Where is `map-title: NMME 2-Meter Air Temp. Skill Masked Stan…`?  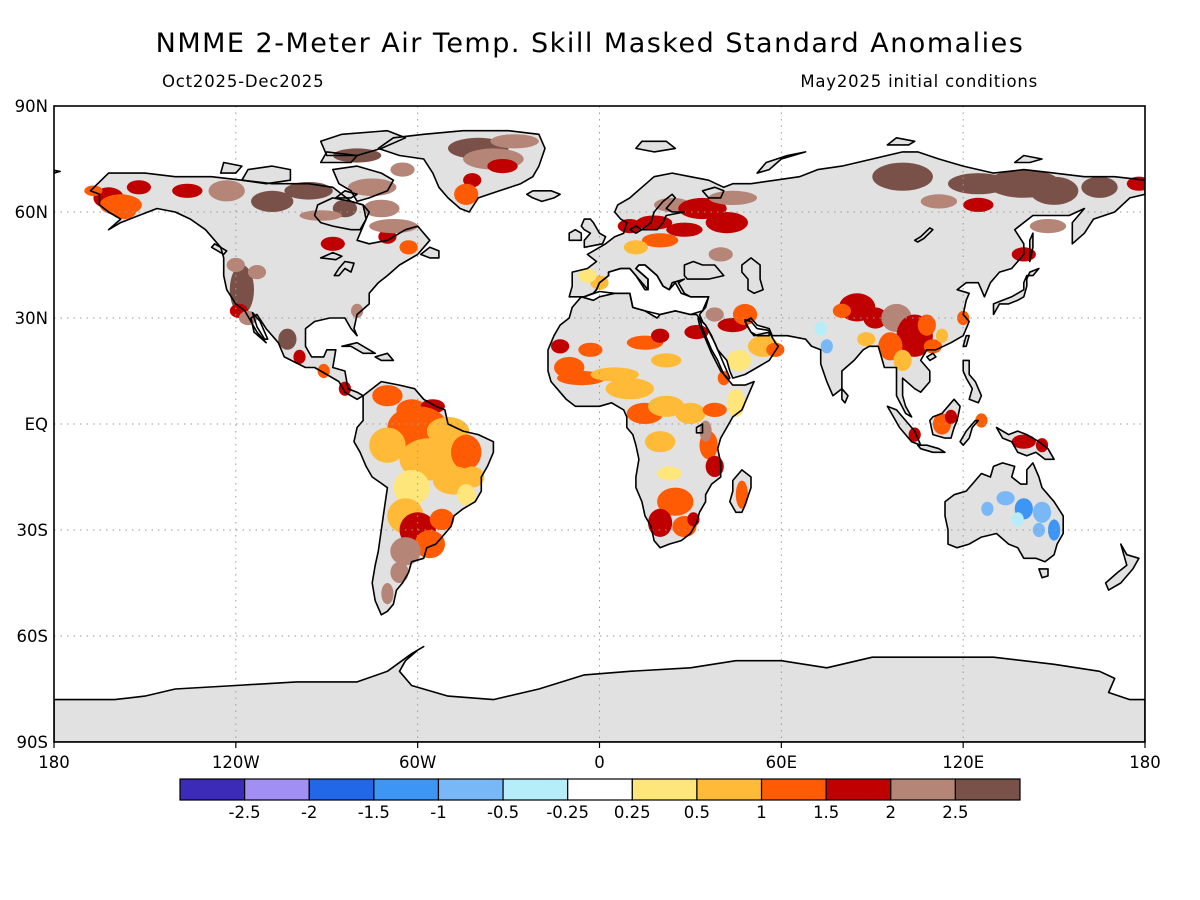 map-title: NMME 2-Meter Air Temp. Skill Masked Stan… is located at coordinates (590, 43).